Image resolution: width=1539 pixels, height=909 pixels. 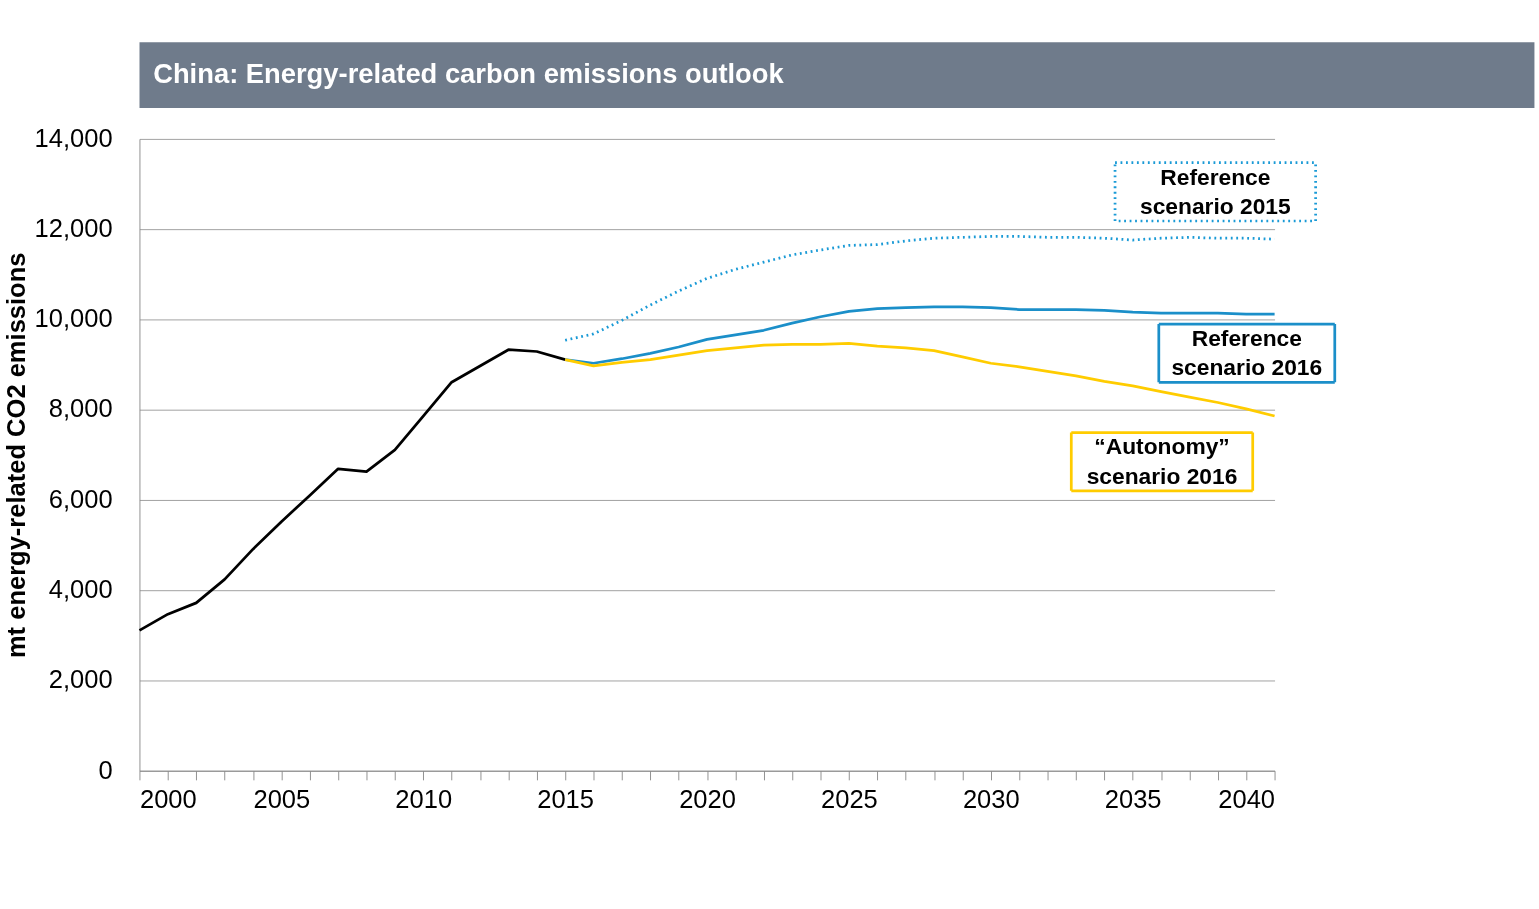 What do you see at coordinates (424, 798) in the screenshot?
I see `x-tick-label: 2010` at bounding box center [424, 798].